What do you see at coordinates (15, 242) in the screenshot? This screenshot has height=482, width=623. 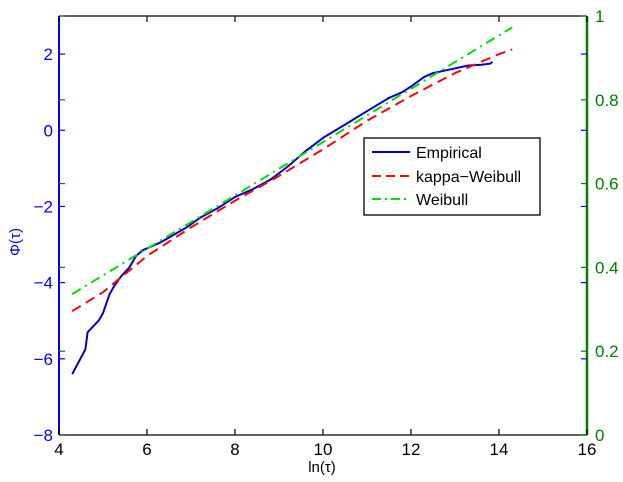 I see `y-axis-label: Φ(τ)` at bounding box center [15, 242].